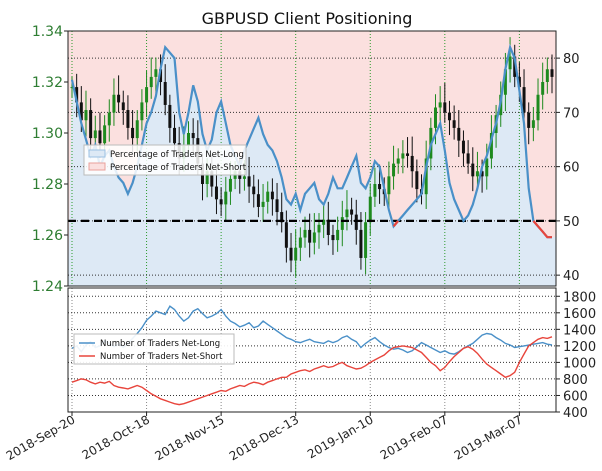  Describe the element at coordinates (177, 155) in the screenshot. I see `legend-label-net-long: Percentage of Traders Net-Long` at that location.